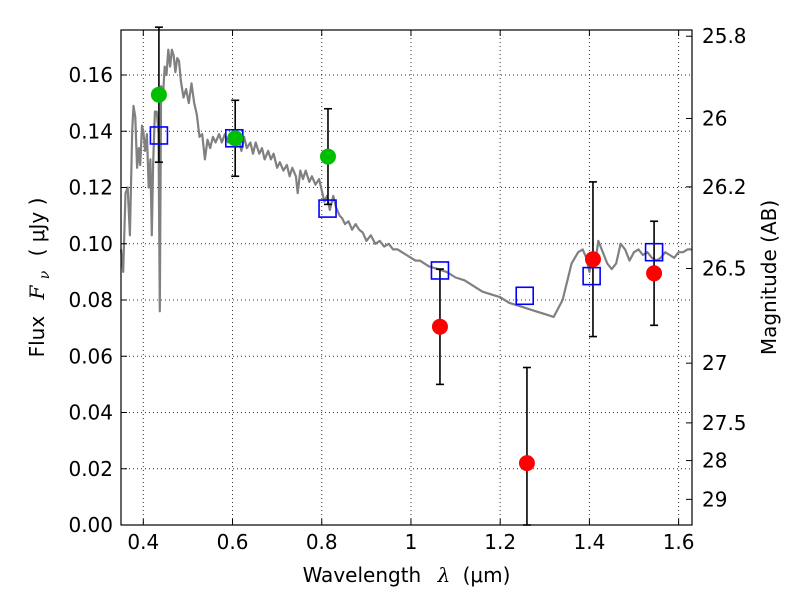 This screenshot has width=800, height=600. Describe the element at coordinates (45, 274) in the screenshot. I see `y-axis-label-subscript: ν` at that location.